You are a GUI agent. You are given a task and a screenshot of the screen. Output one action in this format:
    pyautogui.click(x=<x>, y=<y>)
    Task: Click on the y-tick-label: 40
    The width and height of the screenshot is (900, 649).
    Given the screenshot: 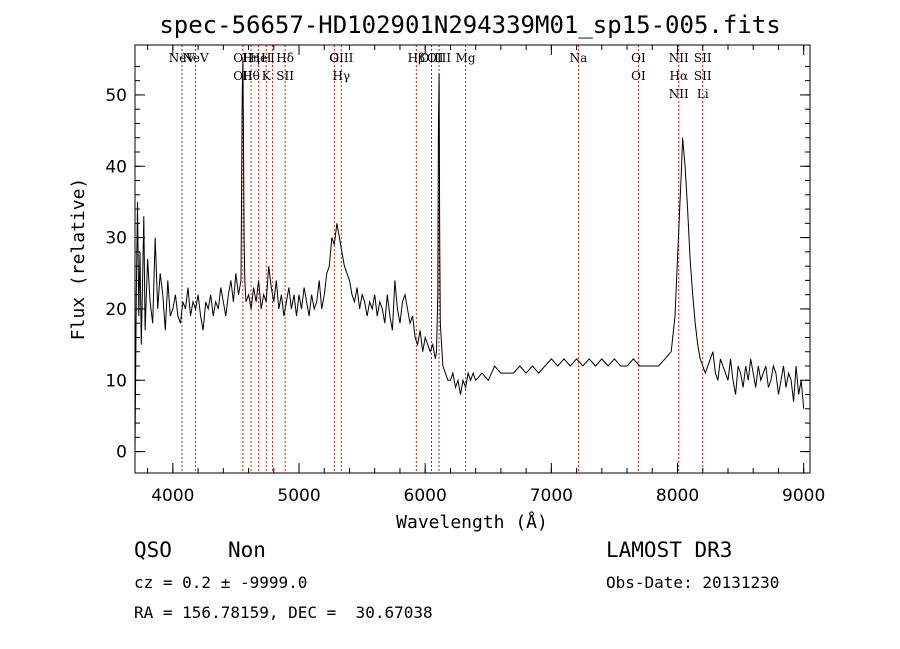 What is the action you would take?
    pyautogui.click(x=116, y=167)
    